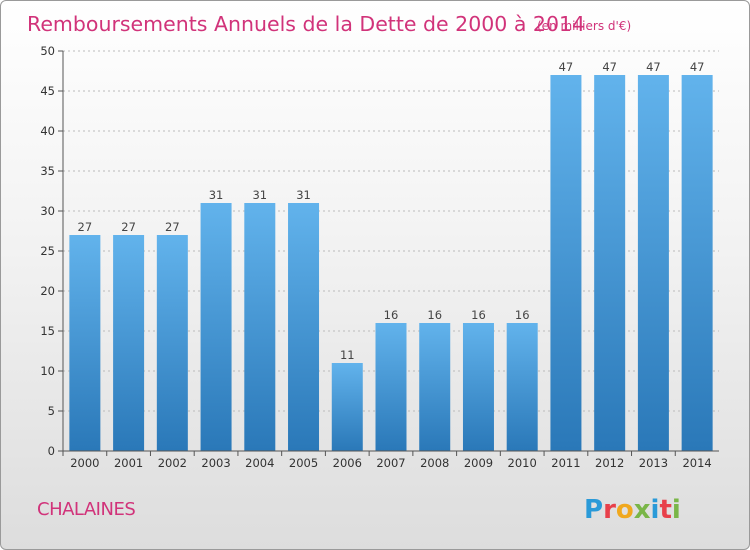 The image size is (750, 550). I want to click on x-tick-label-2012: 2012, so click(609, 463).